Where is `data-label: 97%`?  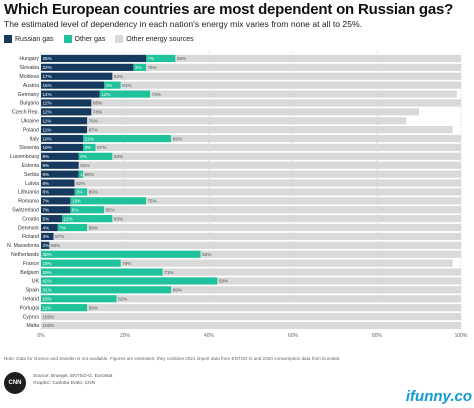 data-label: 97% is located at coordinates (59, 236).